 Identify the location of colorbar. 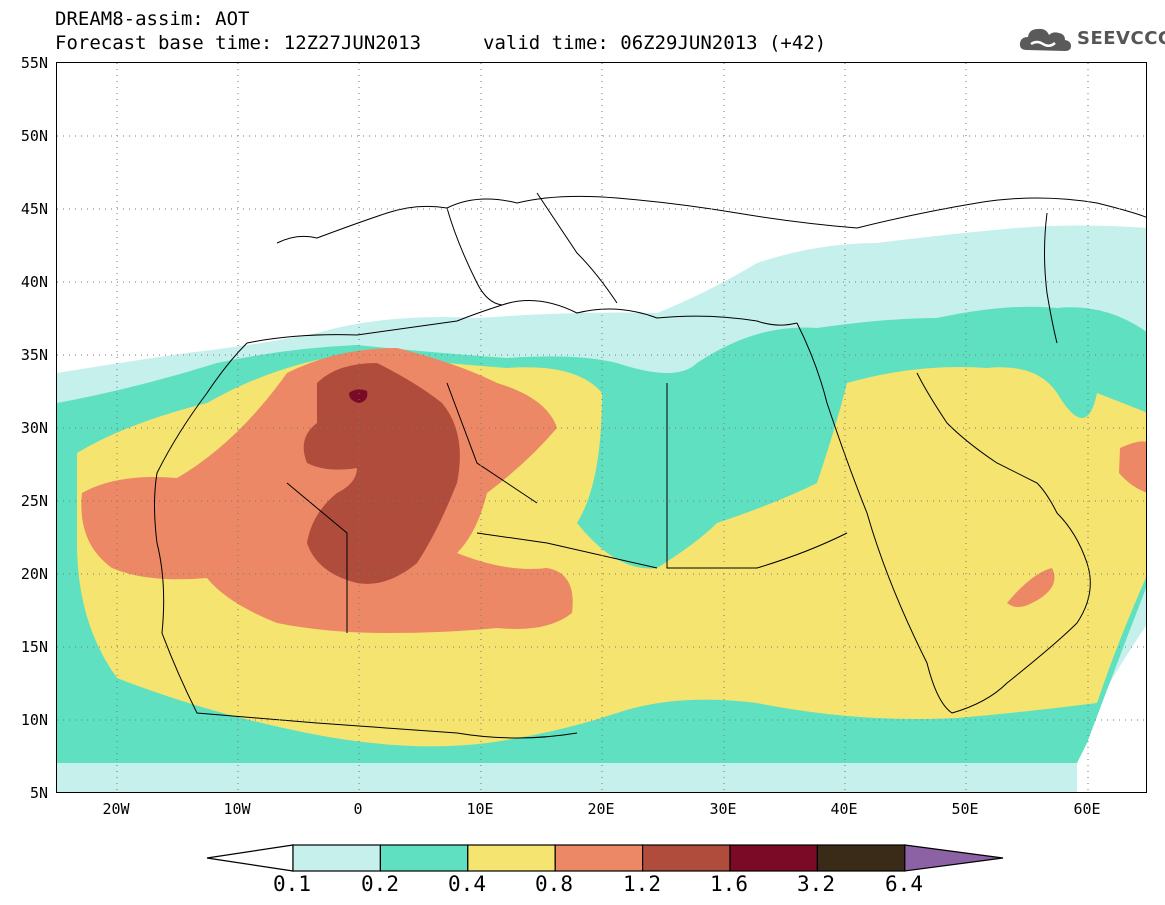
(605, 858).